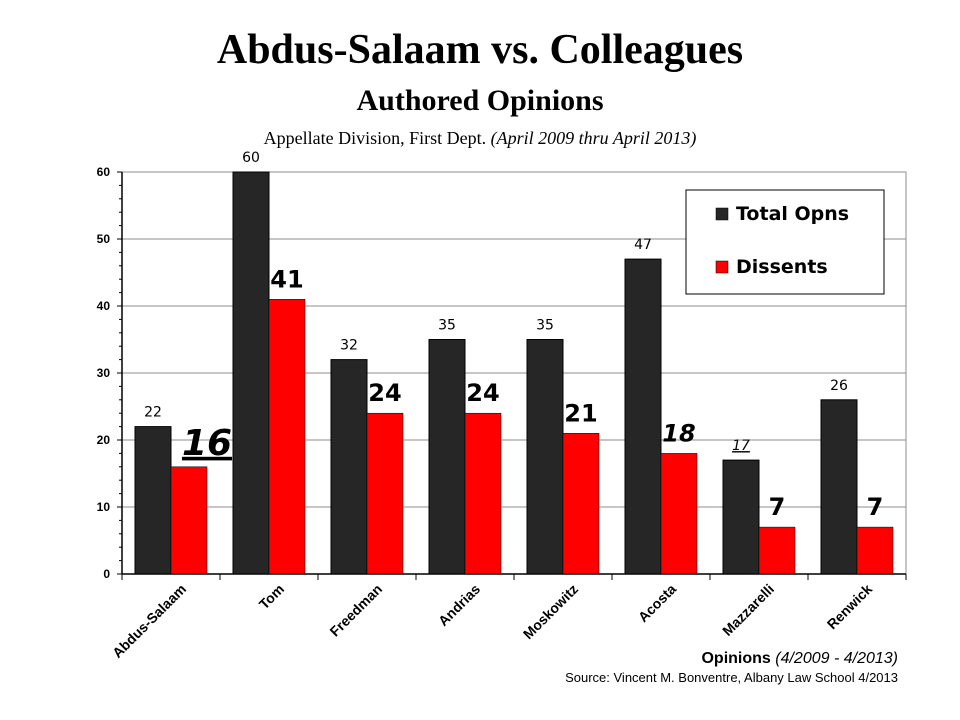  Describe the element at coordinates (271, 596) in the screenshot. I see `x-category-label: Tom` at that location.